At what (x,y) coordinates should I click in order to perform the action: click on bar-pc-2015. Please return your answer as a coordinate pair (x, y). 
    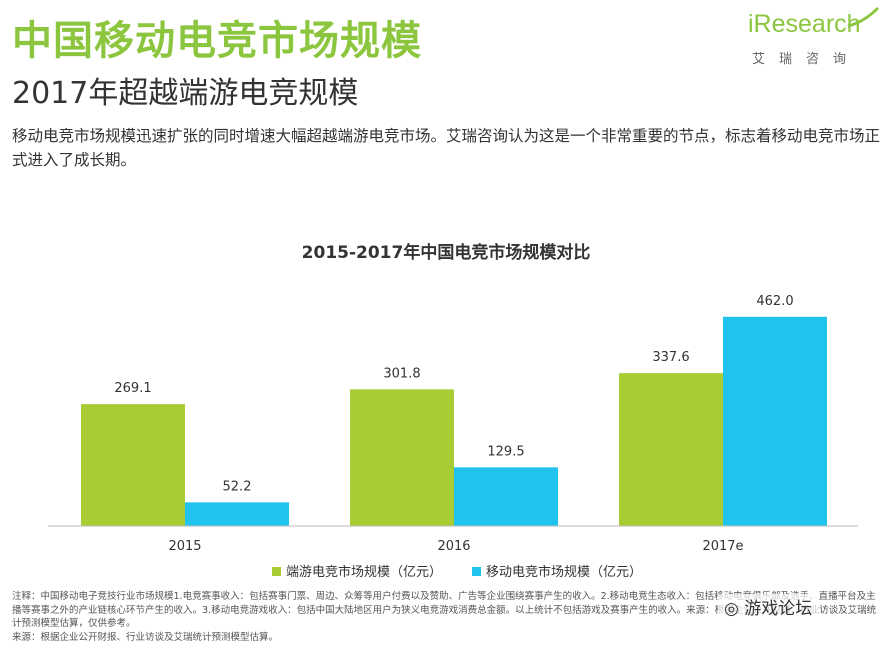
    Looking at the image, I should click on (133, 465).